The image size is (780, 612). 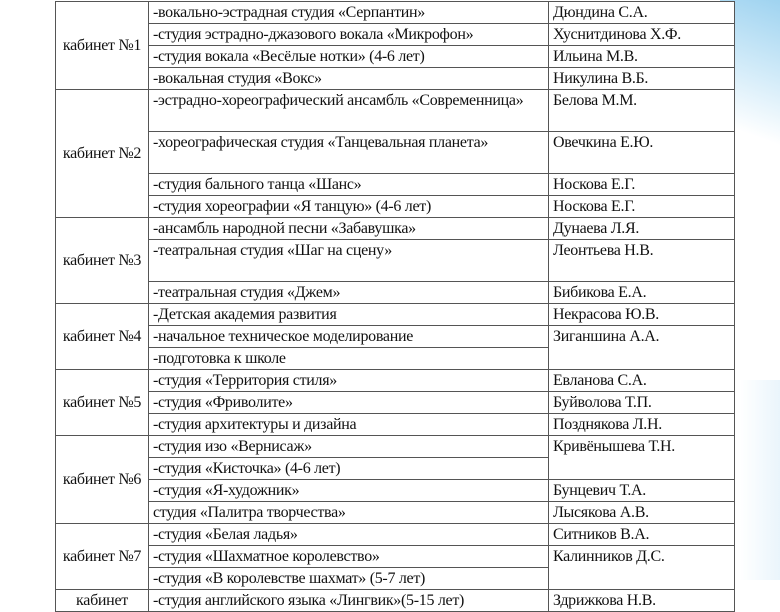 I want to click on table-row: -студия «Я-художник» Бунцевич Т.А., so click(x=395, y=490).